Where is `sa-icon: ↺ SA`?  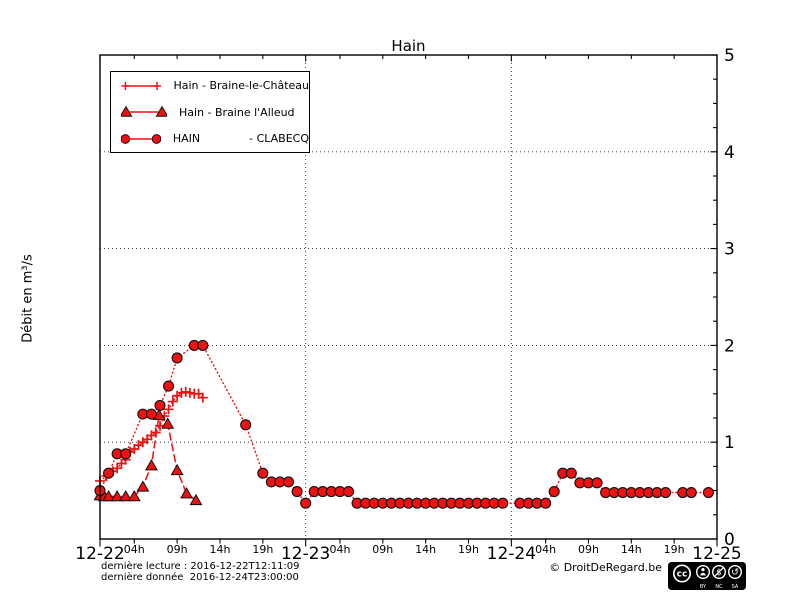
sa-icon: ↺ SA is located at coordinates (735, 577).